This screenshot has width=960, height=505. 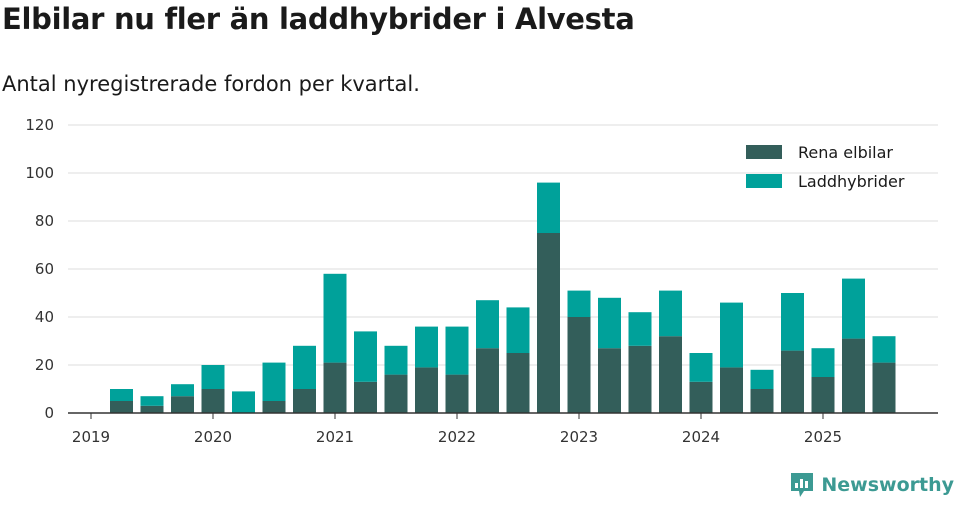 What do you see at coordinates (731, 390) in the screenshot?
I see `bar-rena-elbilar: 2024 Q2 — Rena elbilar: 19` at bounding box center [731, 390].